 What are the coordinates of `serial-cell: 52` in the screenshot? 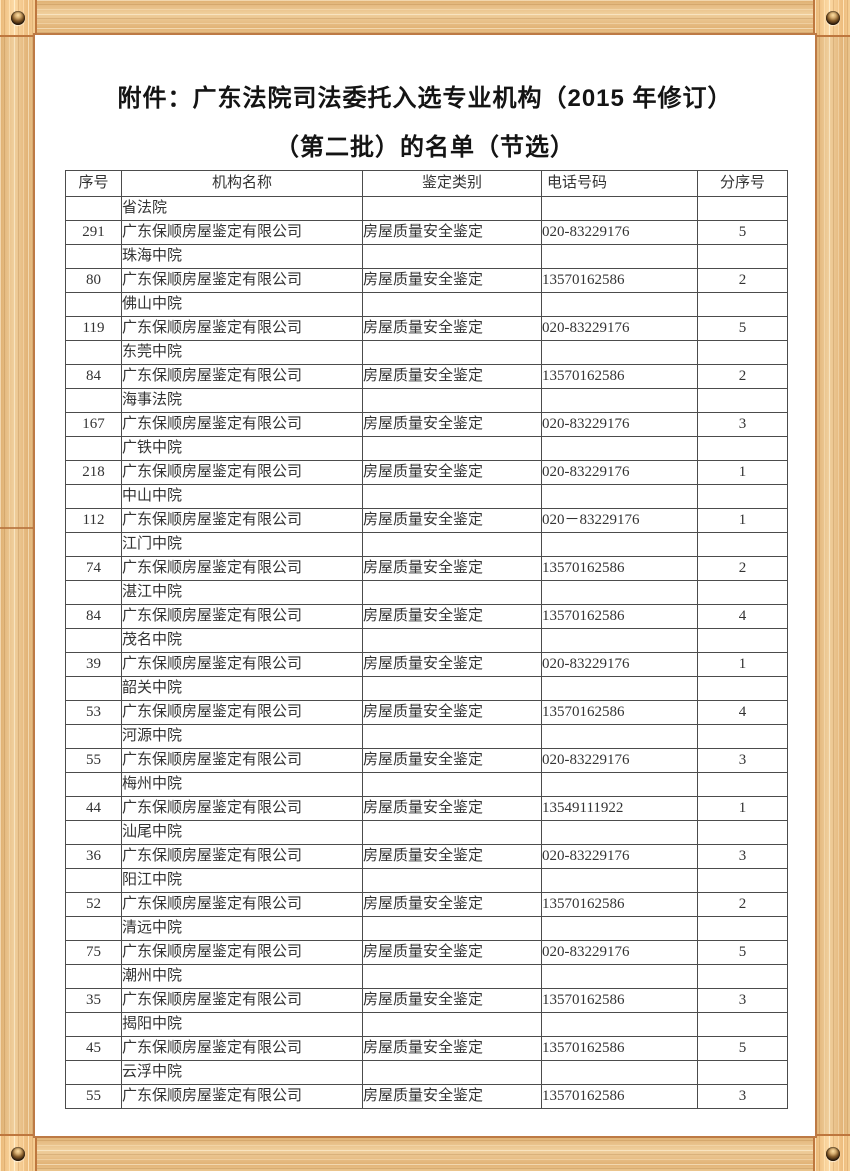 It's located at (93, 904).